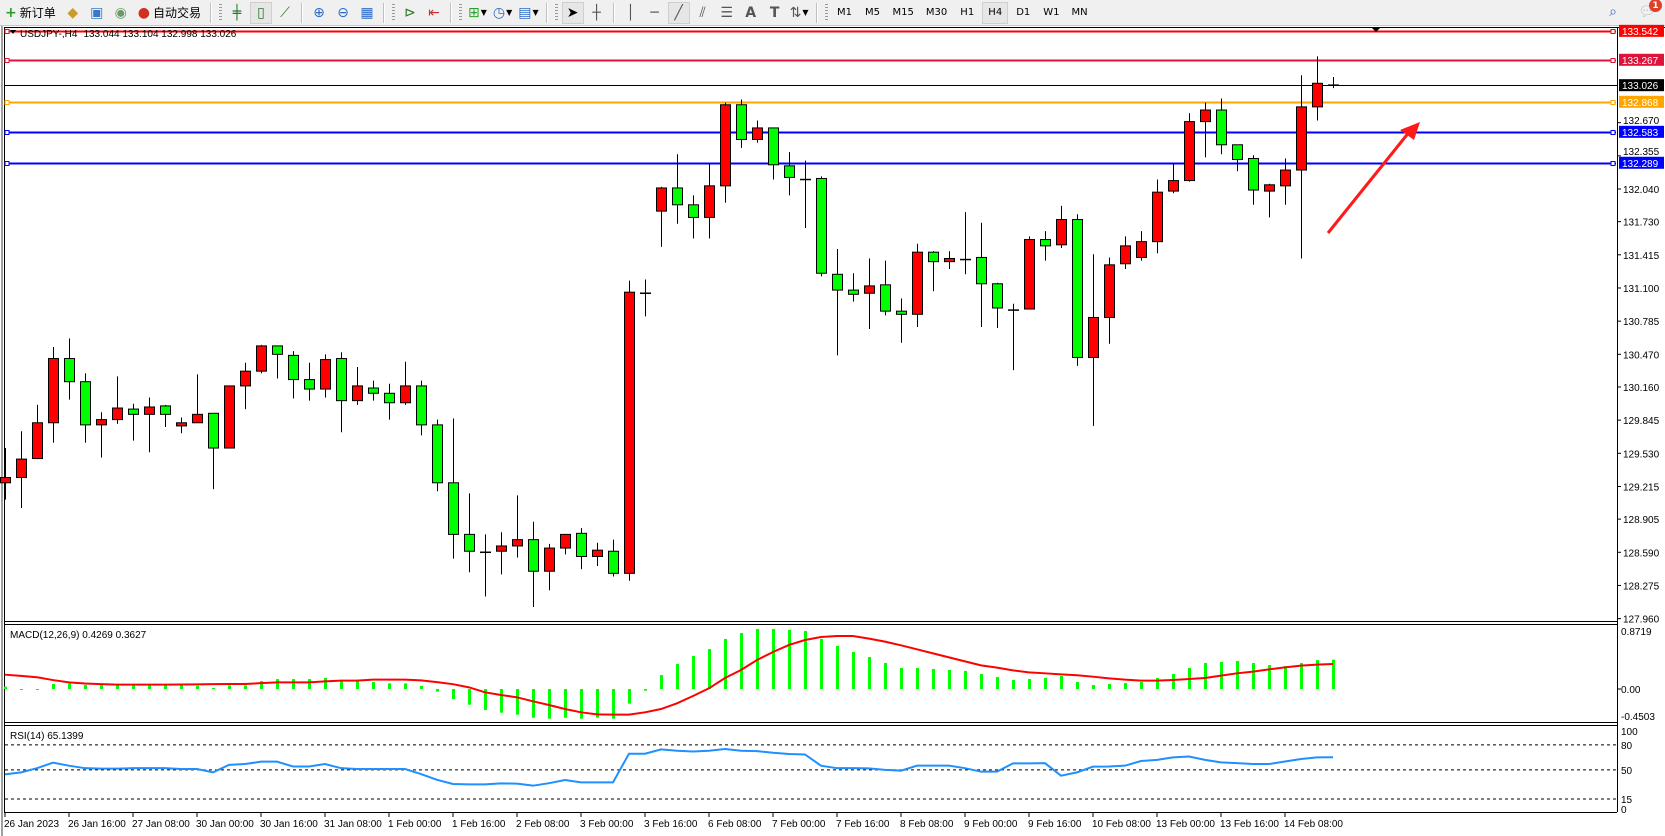 Image resolution: width=1665 pixels, height=836 pixels. What do you see at coordinates (410, 13) in the screenshot?
I see `auto-scroll-button: ⊳` at bounding box center [410, 13].